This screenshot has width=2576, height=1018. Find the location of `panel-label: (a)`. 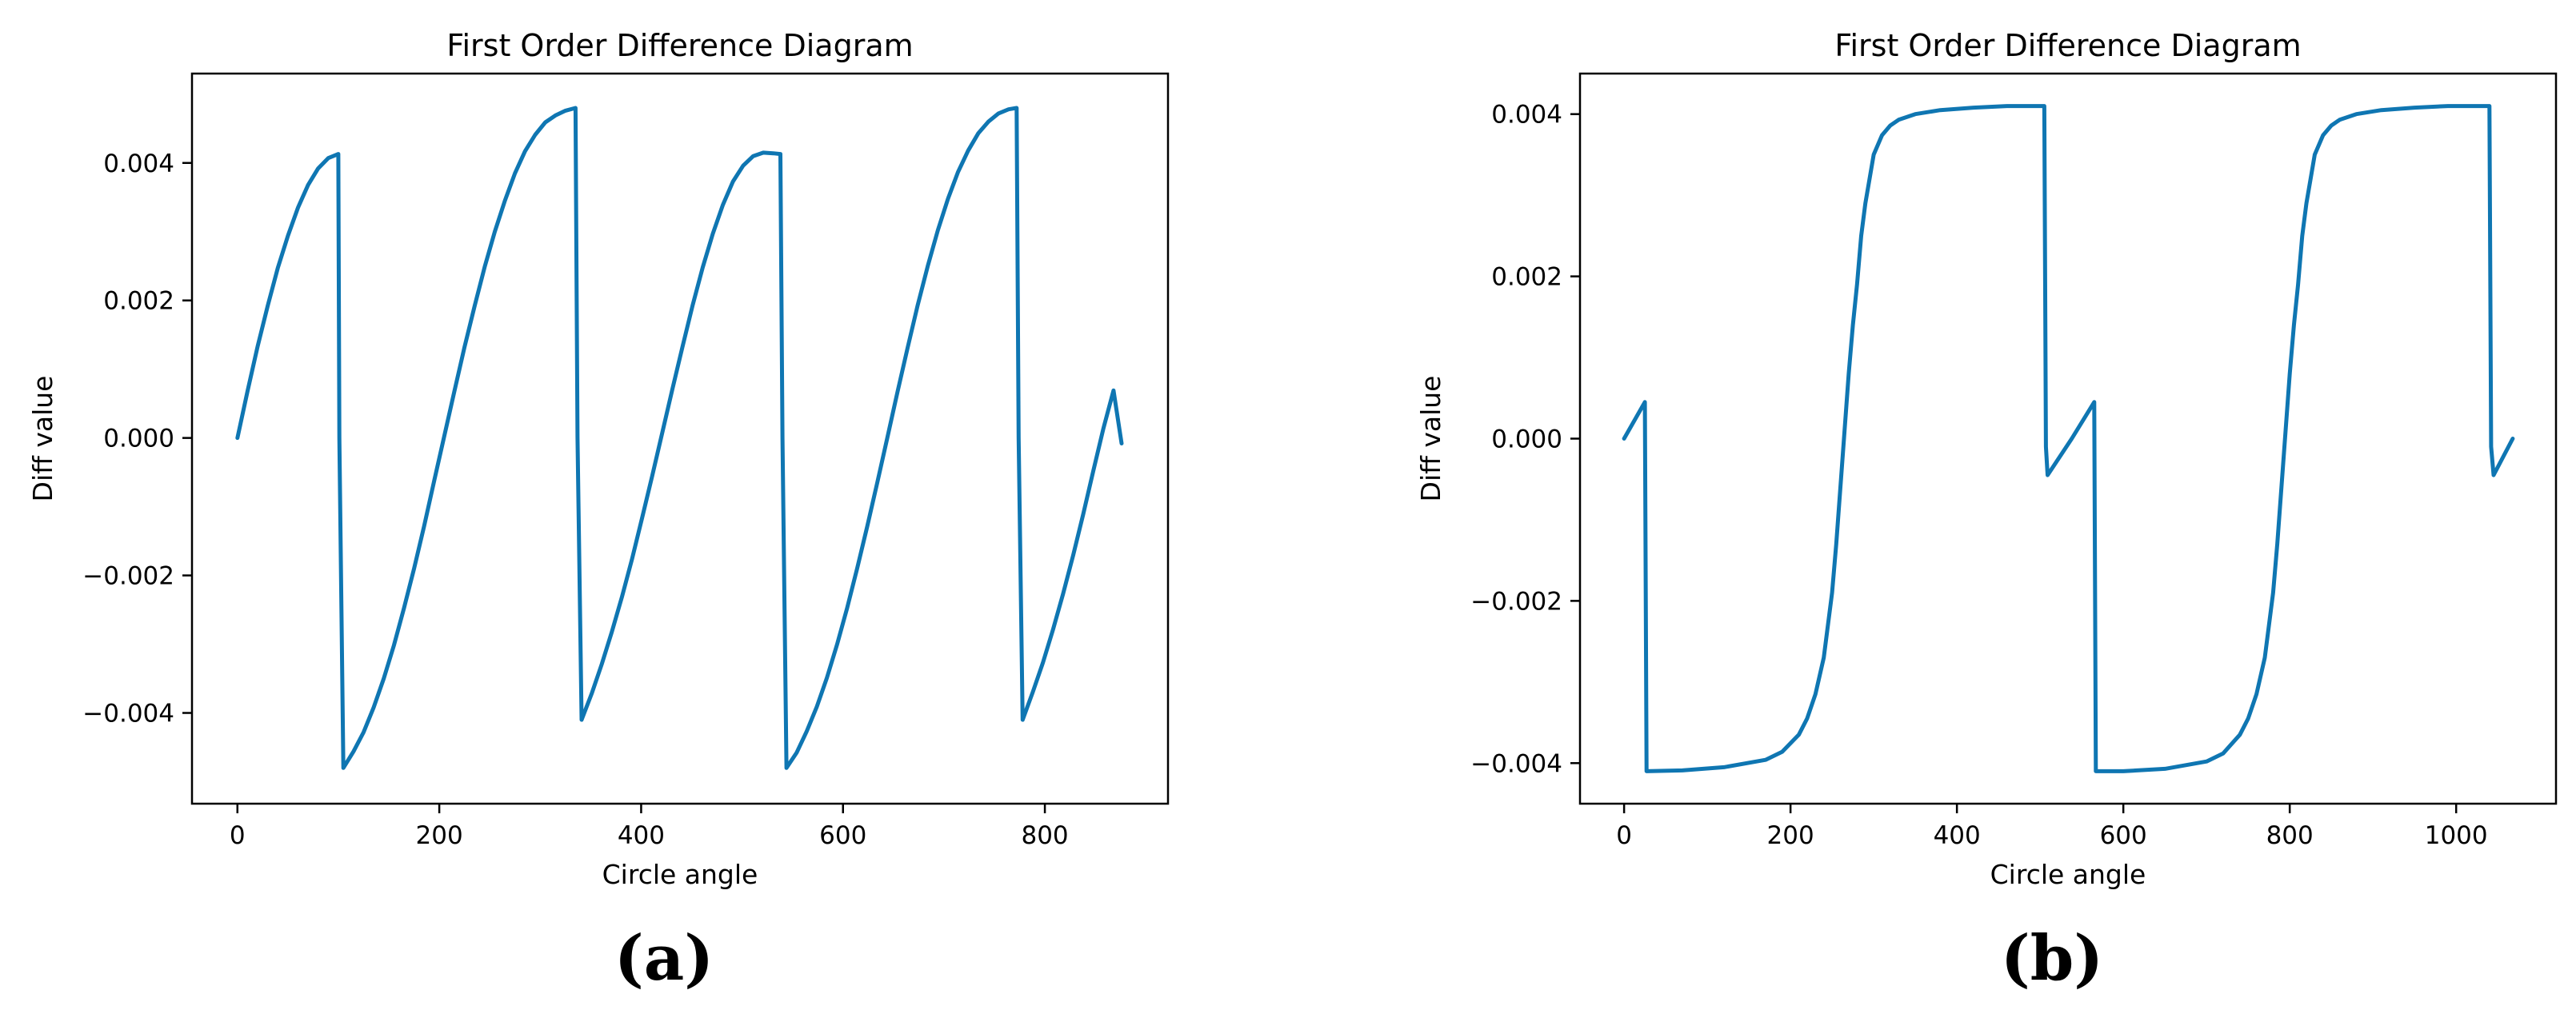

panel-label: (a) is located at coordinates (664, 958).